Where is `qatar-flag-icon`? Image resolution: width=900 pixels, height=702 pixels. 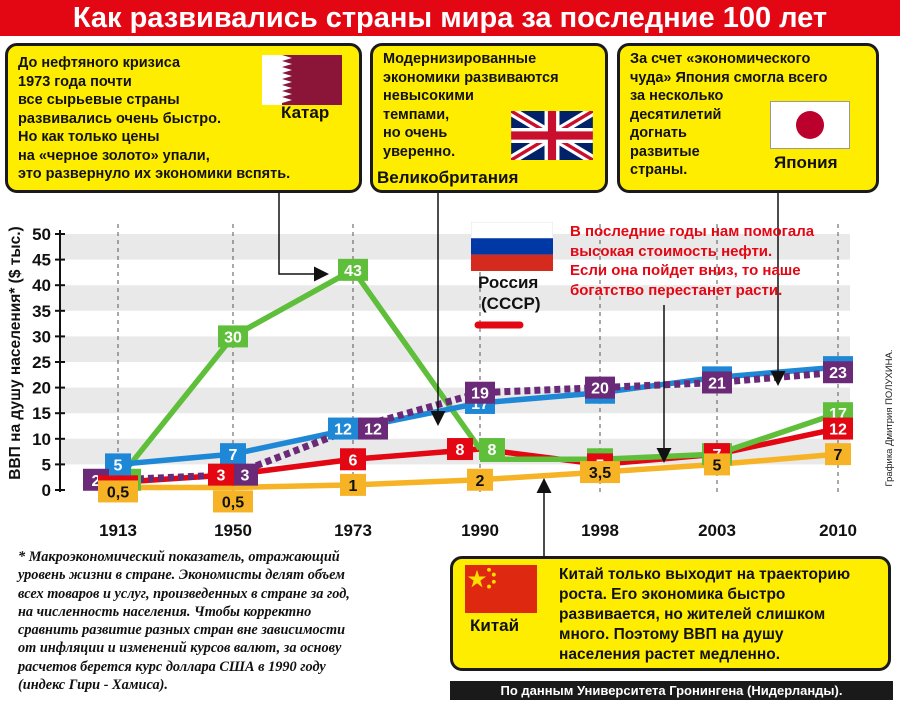
qatar-flag-icon is located at coordinates (302, 80).